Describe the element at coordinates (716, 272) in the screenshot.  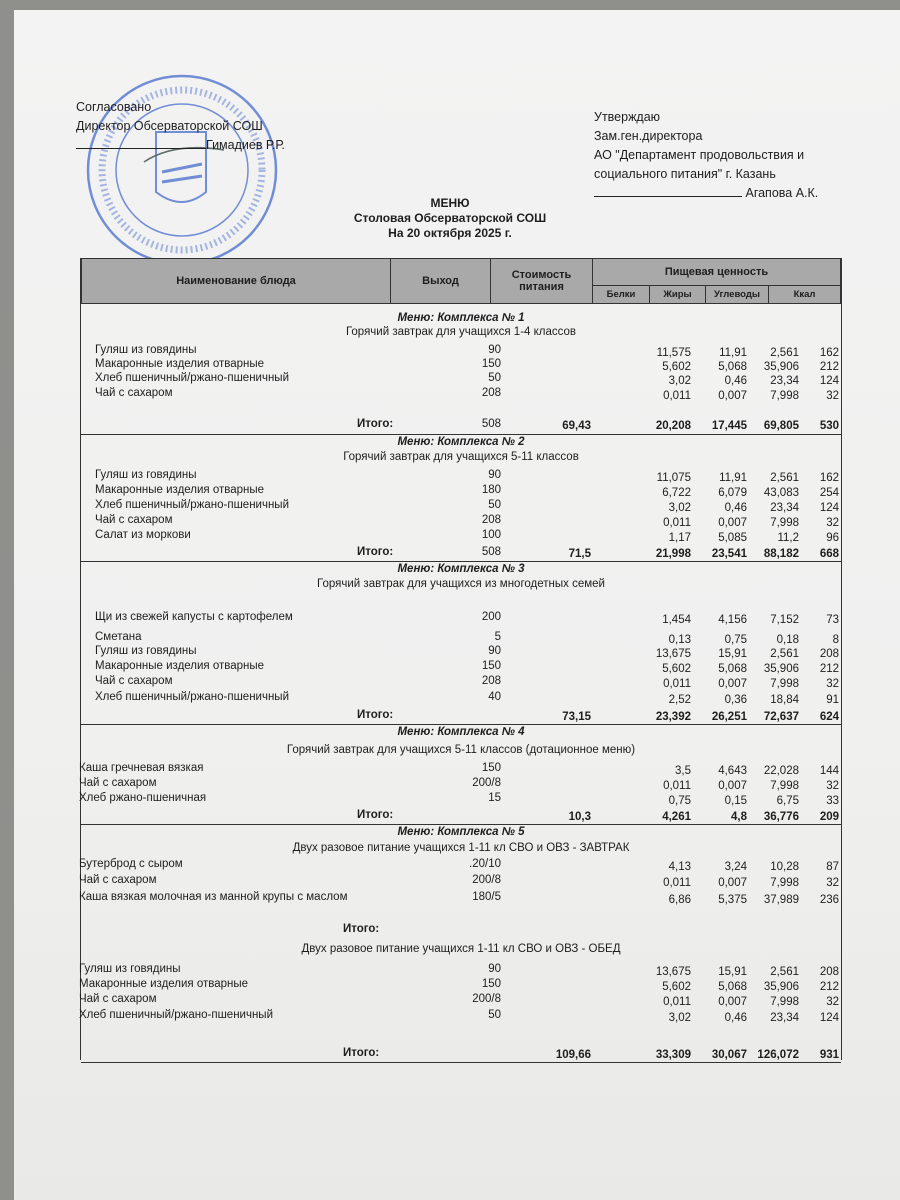
I see `col-header-nutrition: Пищевая ценность` at that location.